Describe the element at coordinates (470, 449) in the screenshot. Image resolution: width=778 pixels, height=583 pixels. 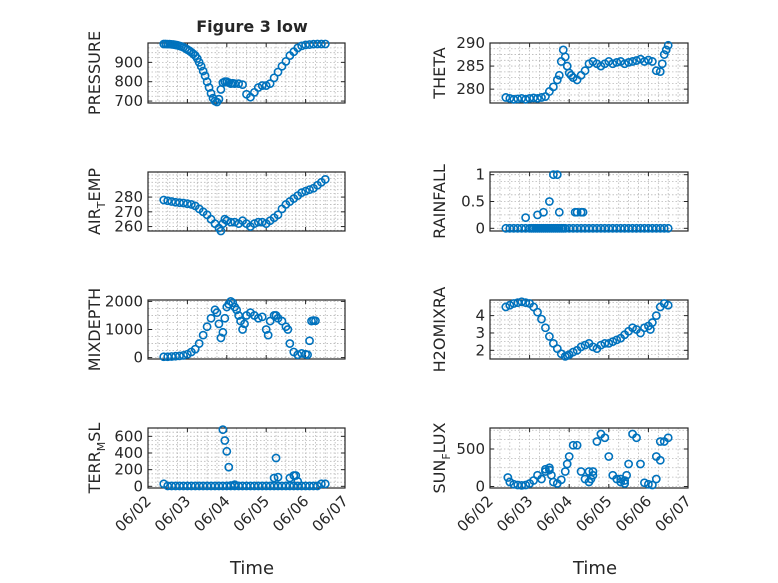
I see `y-tick-label: 500` at that location.